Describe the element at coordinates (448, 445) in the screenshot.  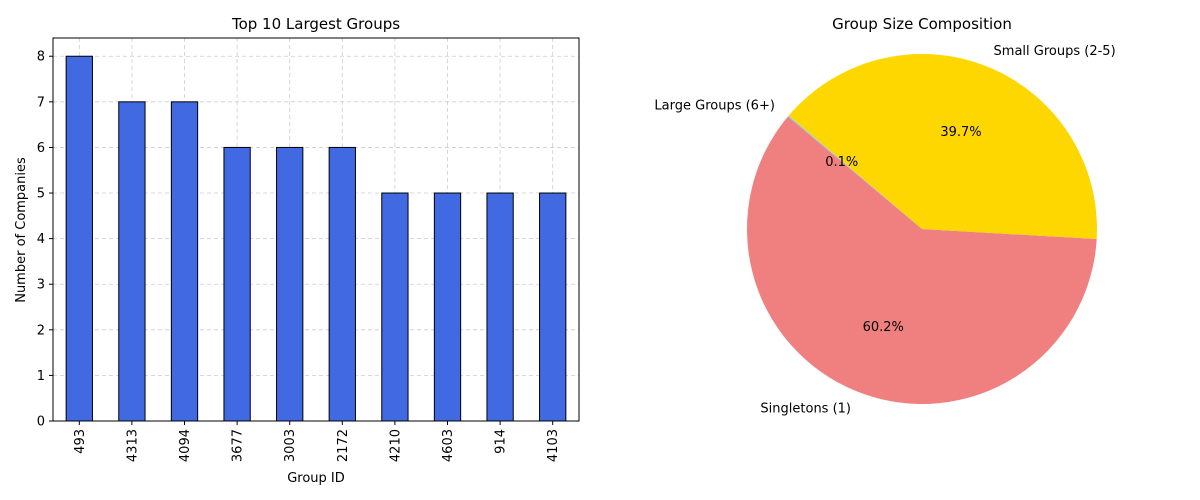
I see `x-tick-label: 4603` at that location.